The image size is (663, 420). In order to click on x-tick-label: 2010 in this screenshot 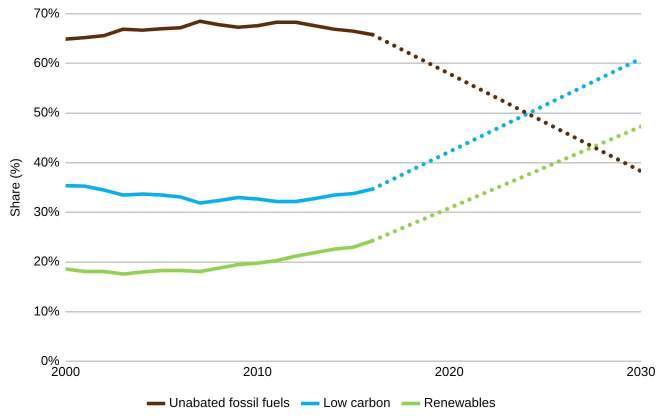, I will do `click(257, 371)`.